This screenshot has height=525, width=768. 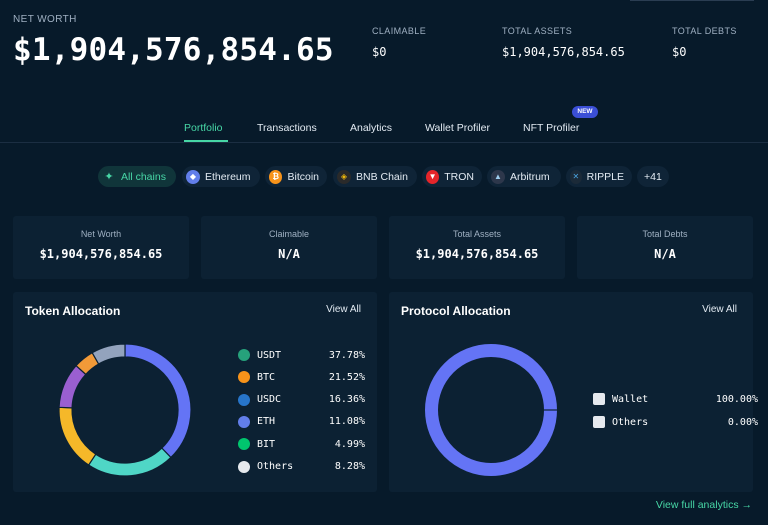 What do you see at coordinates (457, 128) in the screenshot?
I see `tab-wallet-profiler: Wallet Profiler` at bounding box center [457, 128].